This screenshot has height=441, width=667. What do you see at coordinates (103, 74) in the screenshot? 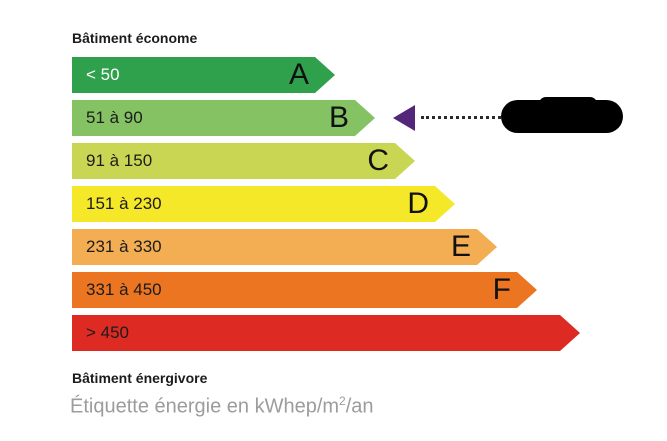
I see `energy-range-label: < 50` at bounding box center [103, 74].